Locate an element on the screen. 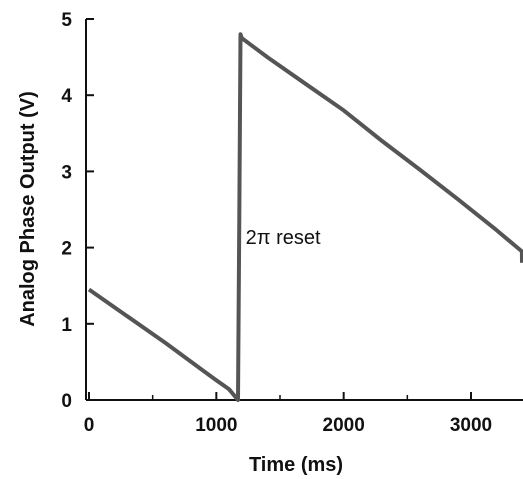  reset-annotation: 2π reset is located at coordinates (283, 238).